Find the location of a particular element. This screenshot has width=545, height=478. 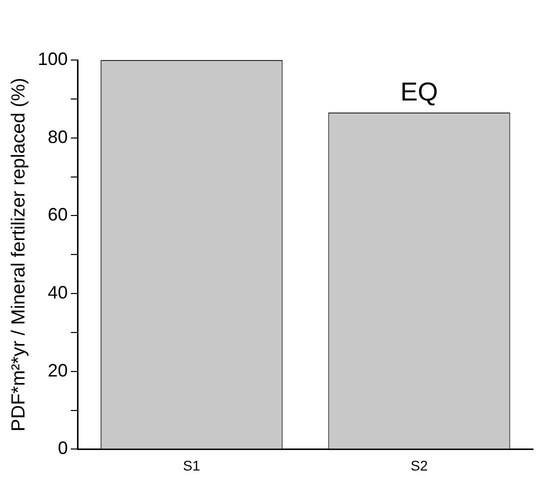

y-axis-title: PDF*m²*yr / Mineral fertilizer replaced (%) is located at coordinates (19, 255).